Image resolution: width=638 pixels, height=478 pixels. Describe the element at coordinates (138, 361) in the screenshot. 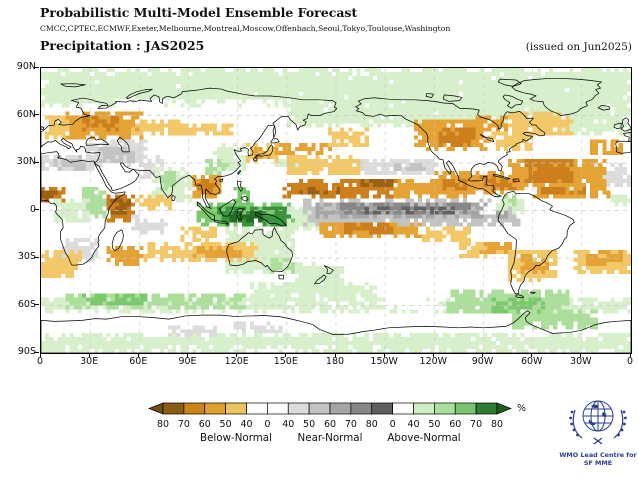

I see `x-axis-label: 60E` at that location.